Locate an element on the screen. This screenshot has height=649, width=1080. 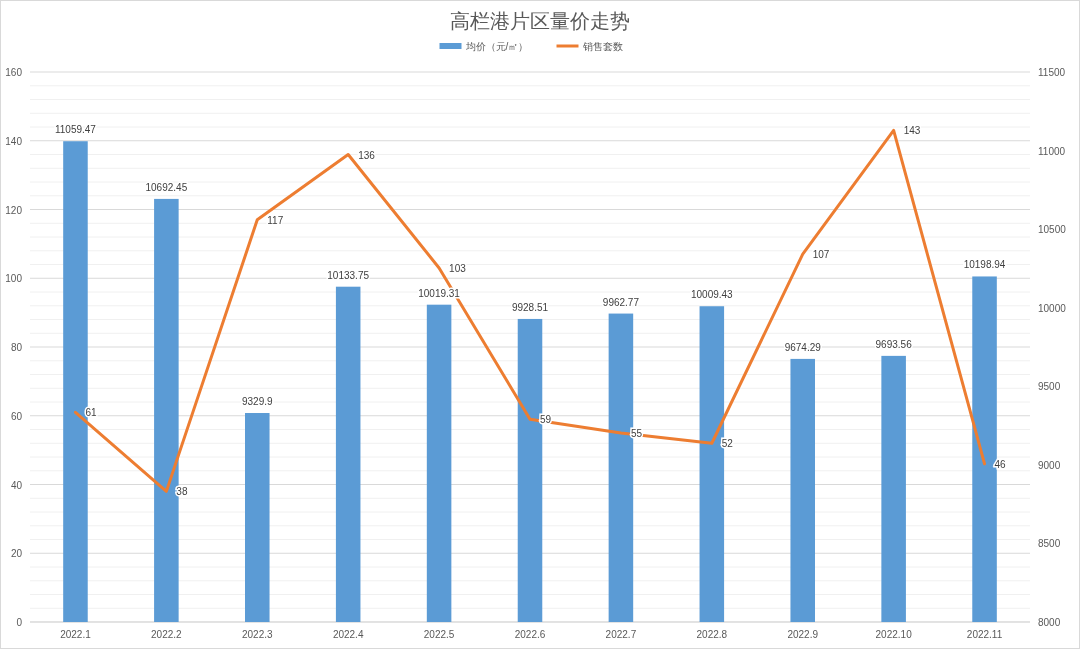
x-tick-label: 2022.5 is located at coordinates (439, 634).